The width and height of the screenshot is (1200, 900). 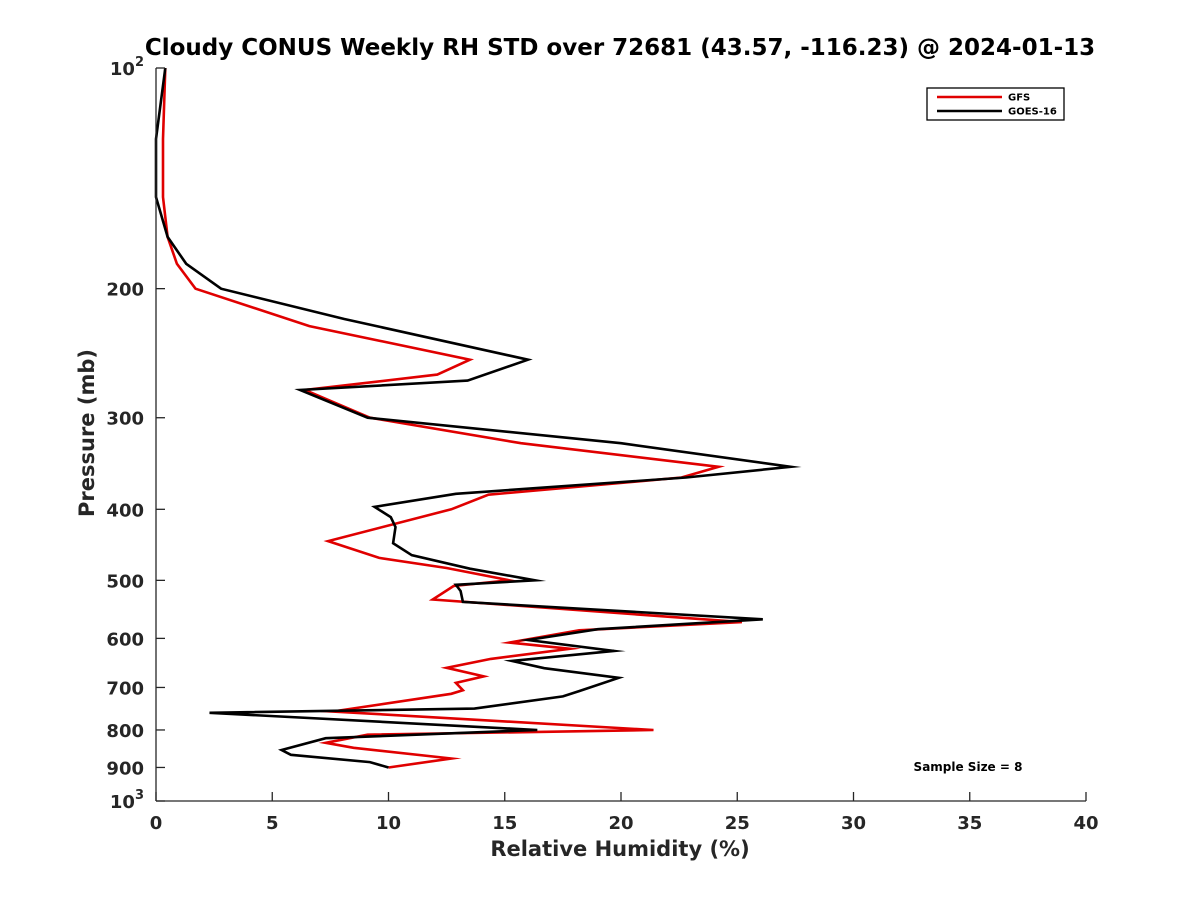 I want to click on y-tick-label: 700, so click(x=125, y=688).